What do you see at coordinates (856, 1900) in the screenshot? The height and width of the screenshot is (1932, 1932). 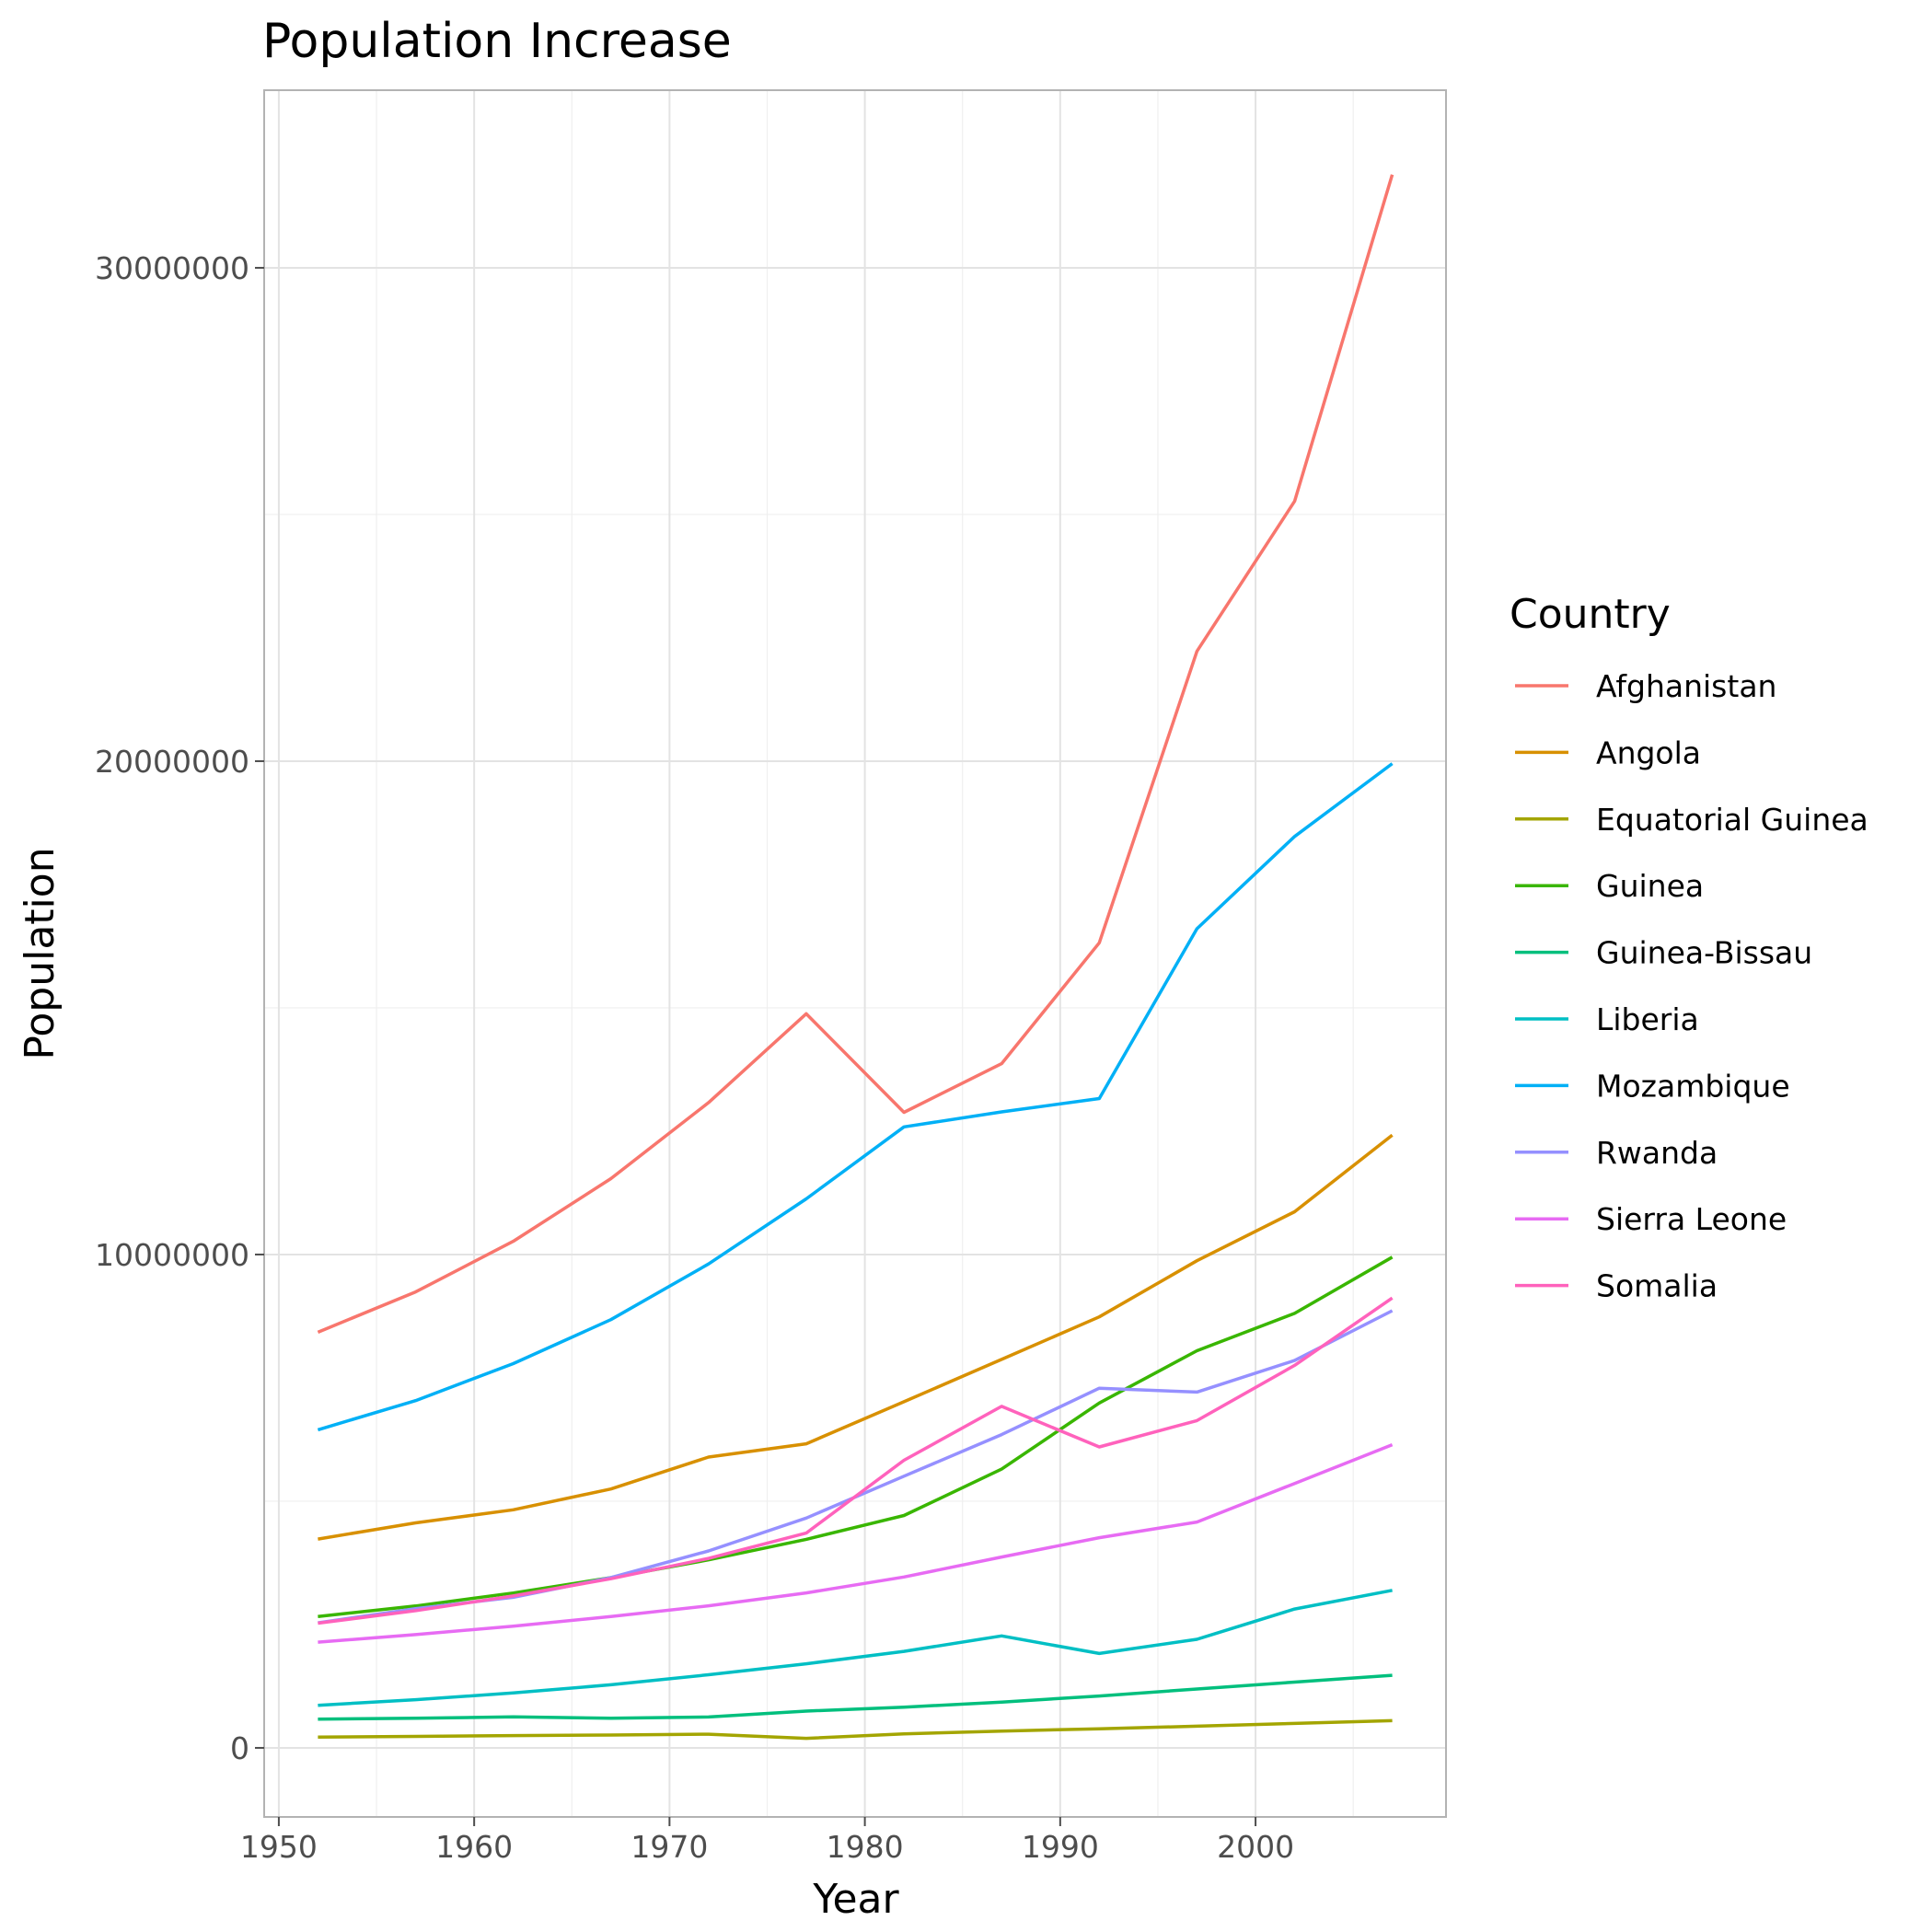 I see `x-axis-title: Year` at bounding box center [856, 1900].